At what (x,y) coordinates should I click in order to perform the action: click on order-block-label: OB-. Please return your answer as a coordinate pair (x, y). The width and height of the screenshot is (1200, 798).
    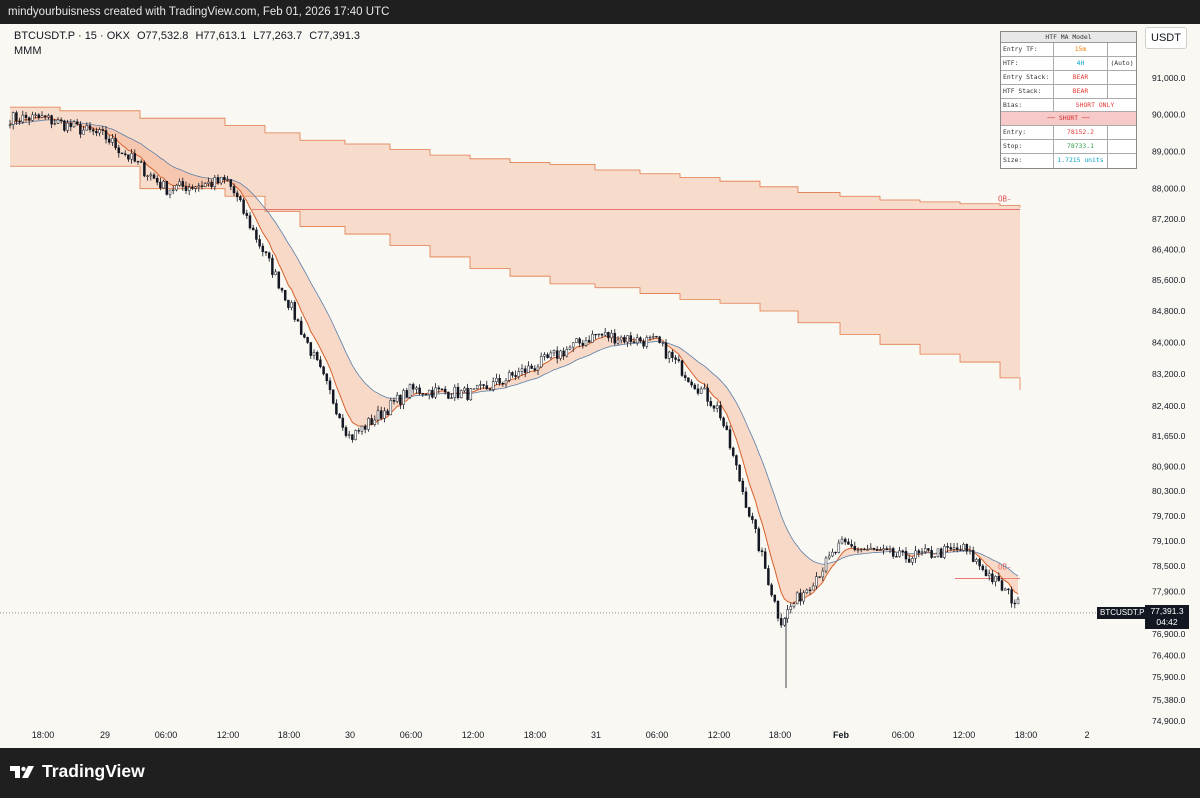
    Looking at the image, I should click on (1005, 567).